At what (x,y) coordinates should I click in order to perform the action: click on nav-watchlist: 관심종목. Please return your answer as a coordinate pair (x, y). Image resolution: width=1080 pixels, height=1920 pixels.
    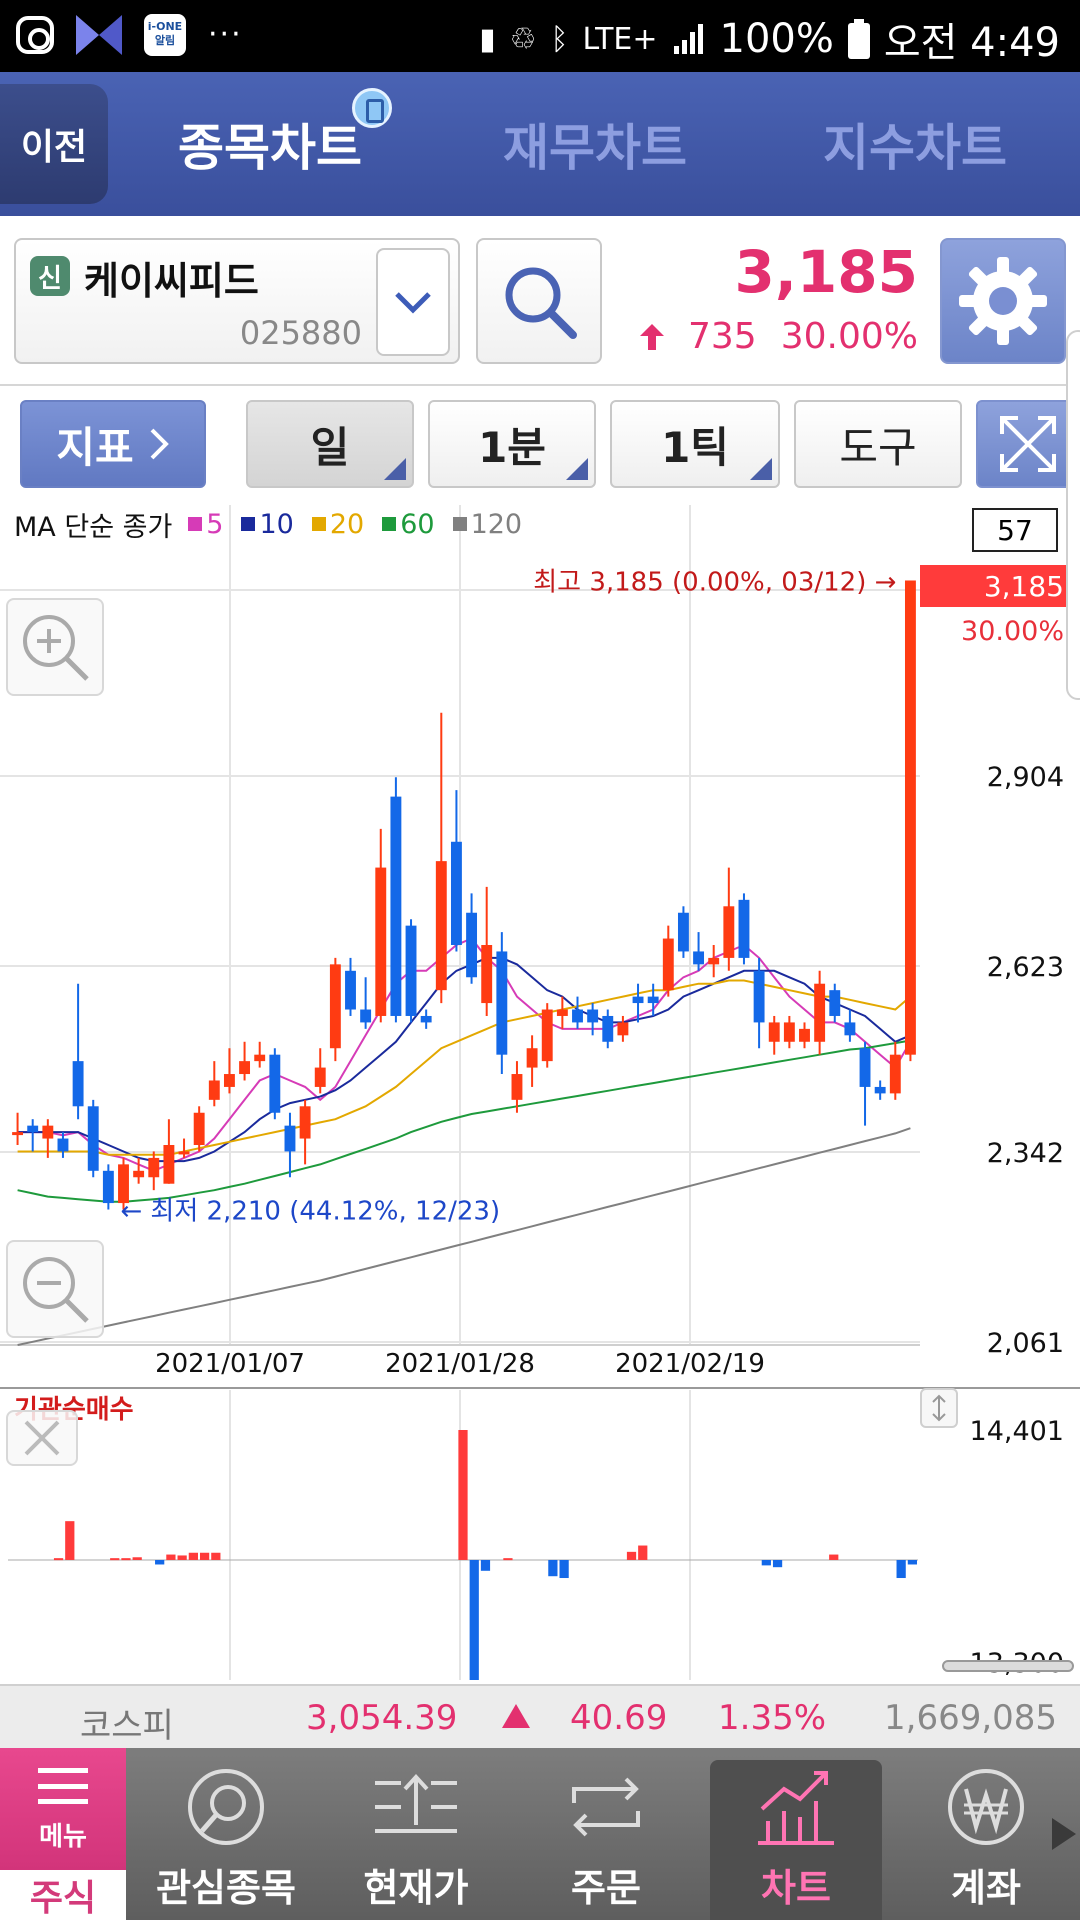
    Looking at the image, I should click on (226, 1834).